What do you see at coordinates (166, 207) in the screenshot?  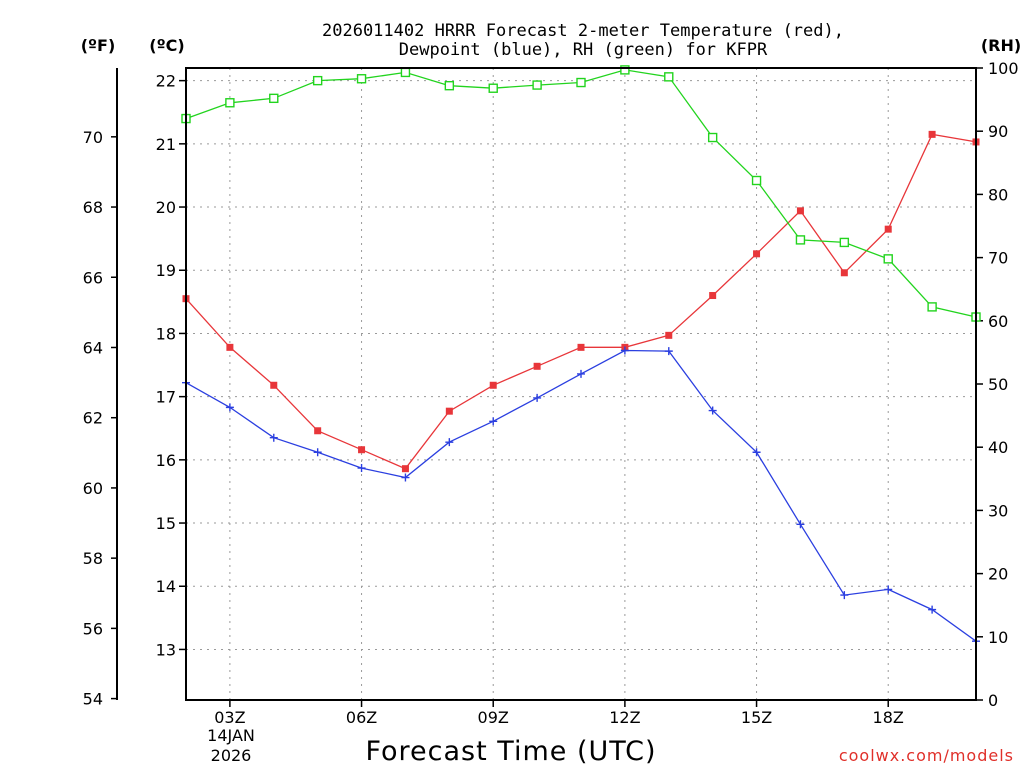 I see `celsius-tick-label: 20` at bounding box center [166, 207].